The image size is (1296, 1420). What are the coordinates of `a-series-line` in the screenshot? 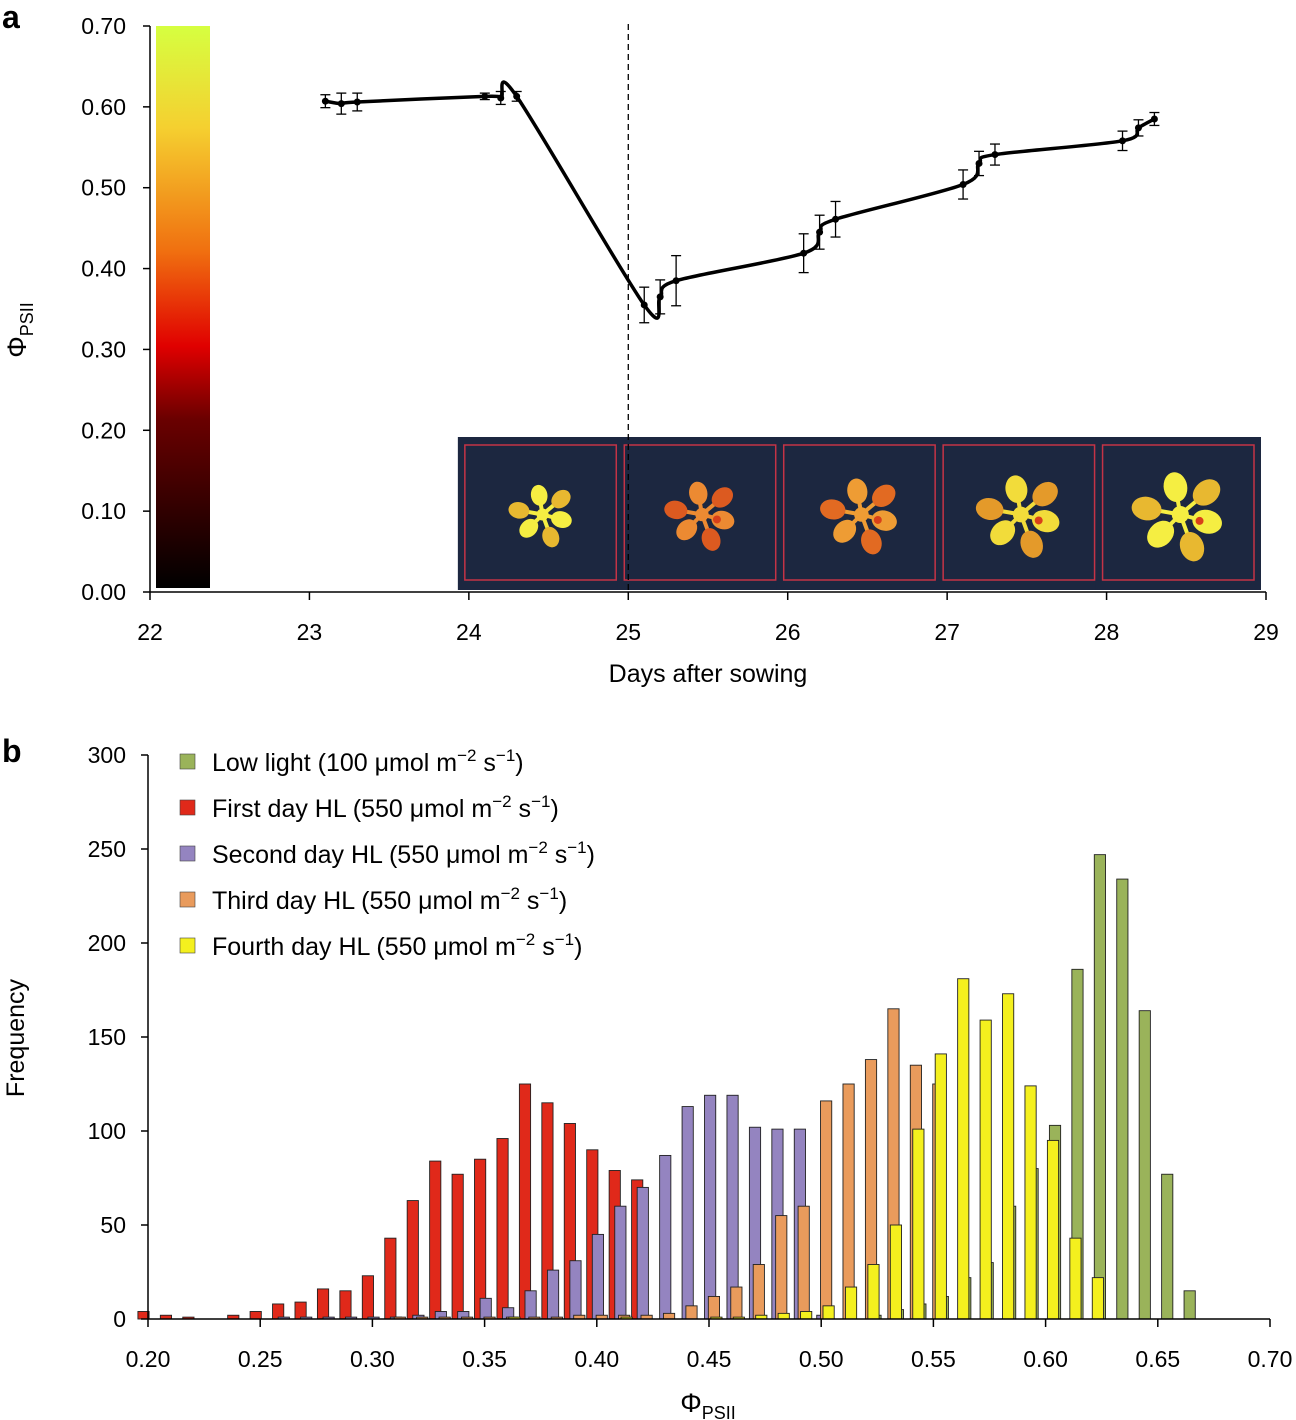 It's located at (740, 200).